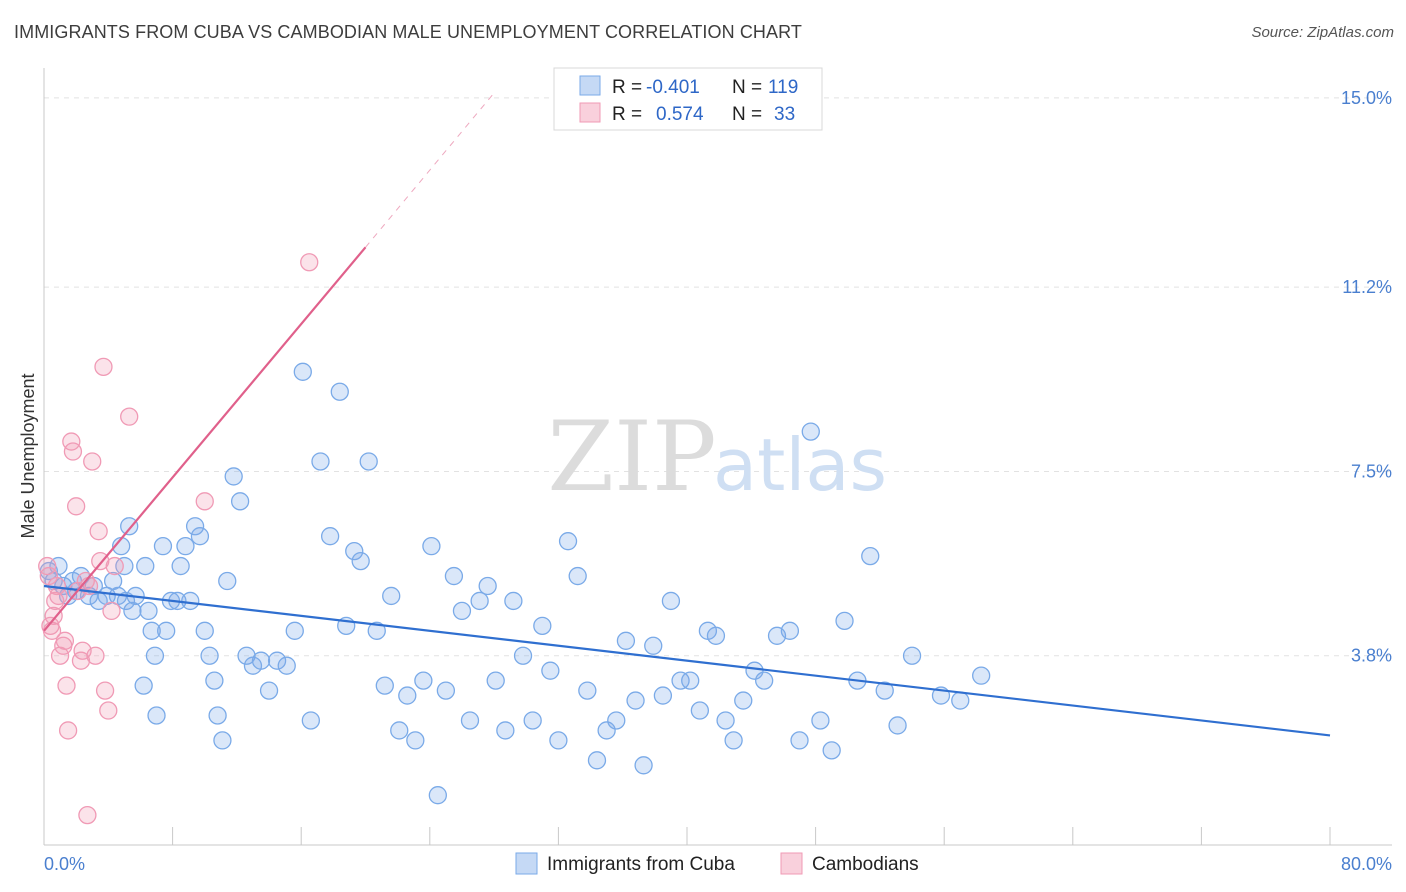 The height and width of the screenshot is (892, 1406). What do you see at coordinates (784, 114) in the screenshot?
I see `legend-n-value-cambodians: 33` at bounding box center [784, 114].